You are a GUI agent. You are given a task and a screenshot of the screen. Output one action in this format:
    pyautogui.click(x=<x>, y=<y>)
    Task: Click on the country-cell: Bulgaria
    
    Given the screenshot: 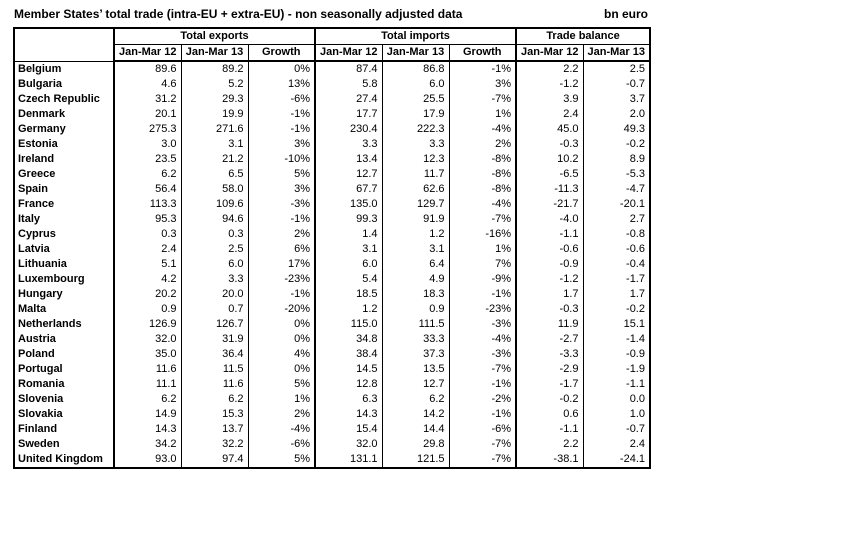 What is the action you would take?
    pyautogui.click(x=40, y=84)
    